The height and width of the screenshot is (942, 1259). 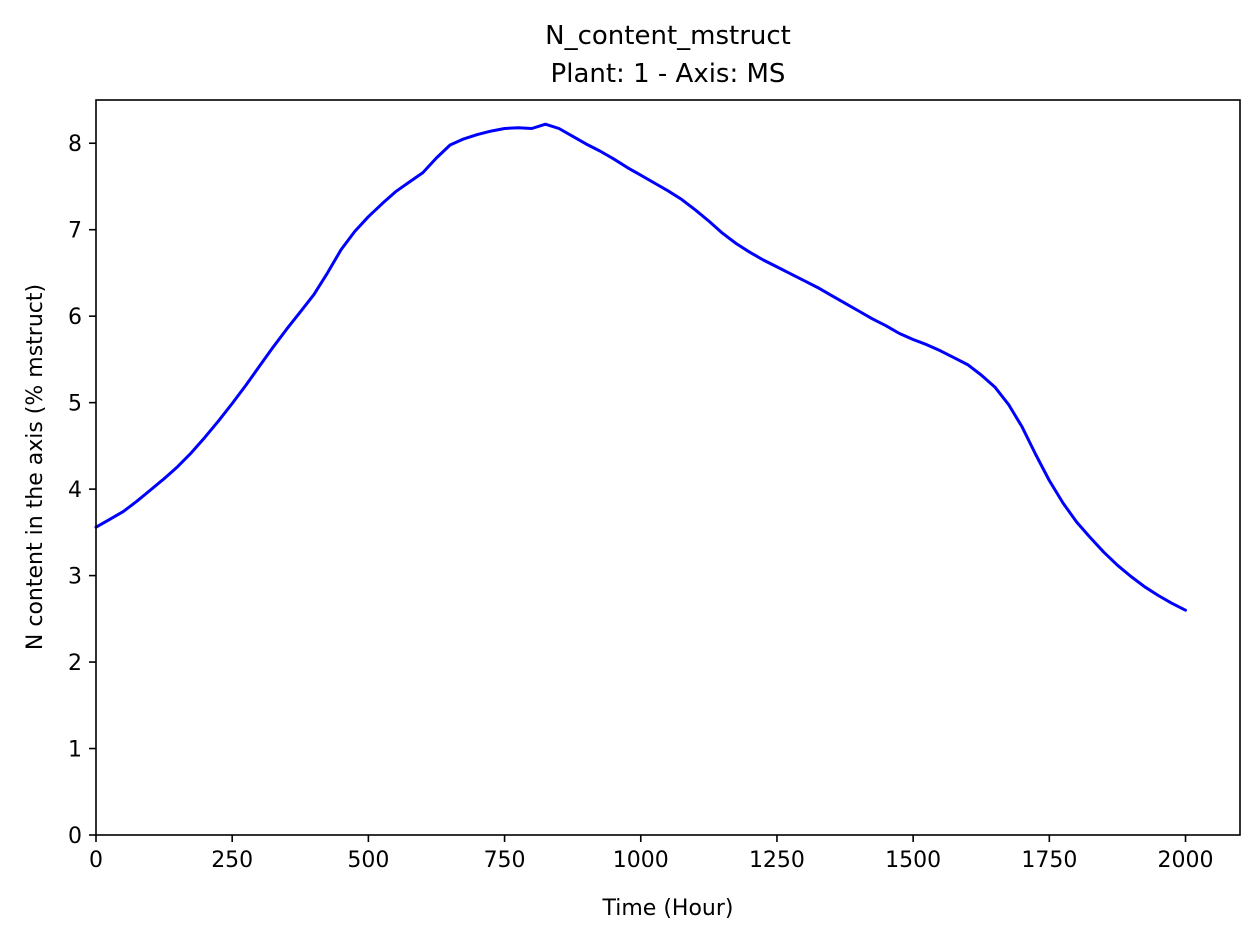 I want to click on x-tick-label: 1000, so click(x=641, y=860).